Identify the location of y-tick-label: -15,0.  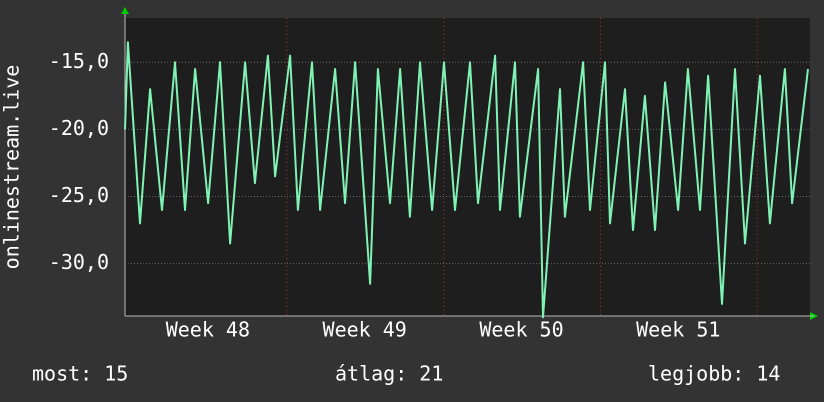
(79, 61).